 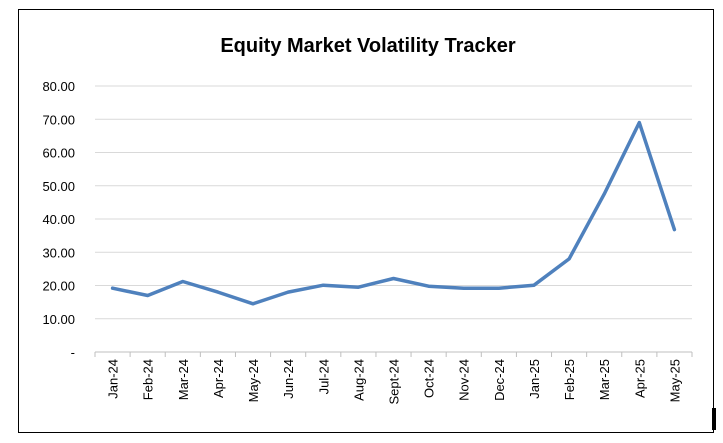 I want to click on x-tick-label: Jan-24, so click(x=113, y=379).